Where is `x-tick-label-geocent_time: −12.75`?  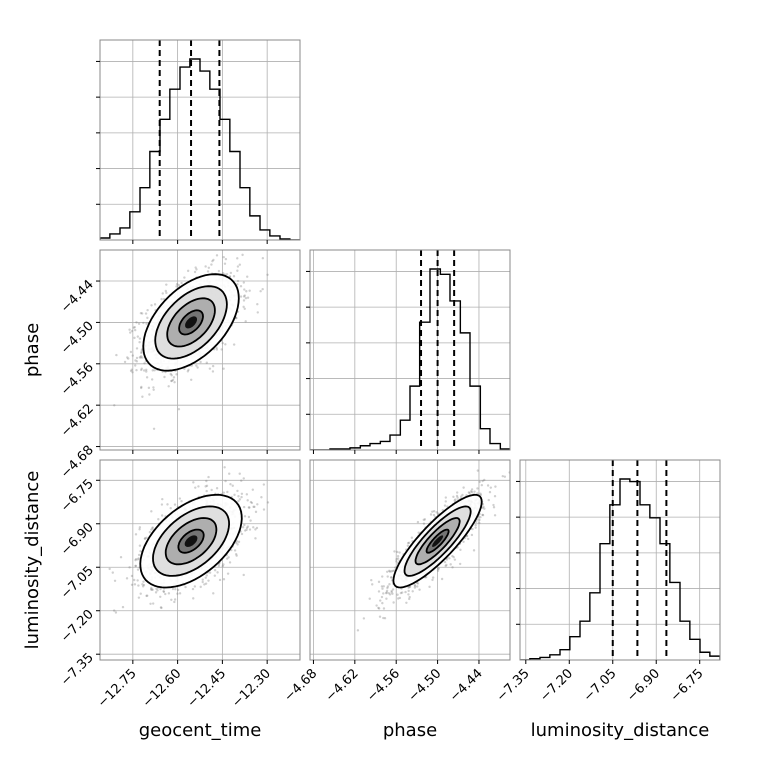 x-tick-label-geocent_time: −12.75 is located at coordinates (117, 688).